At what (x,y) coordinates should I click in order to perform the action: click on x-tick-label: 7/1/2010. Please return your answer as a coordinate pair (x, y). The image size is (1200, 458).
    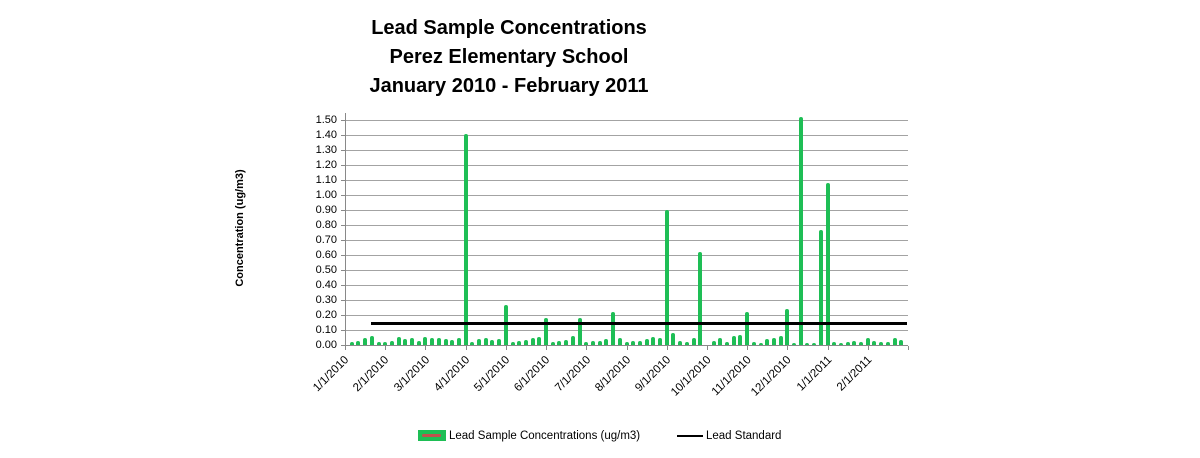
    Looking at the image, I should click on (572, 374).